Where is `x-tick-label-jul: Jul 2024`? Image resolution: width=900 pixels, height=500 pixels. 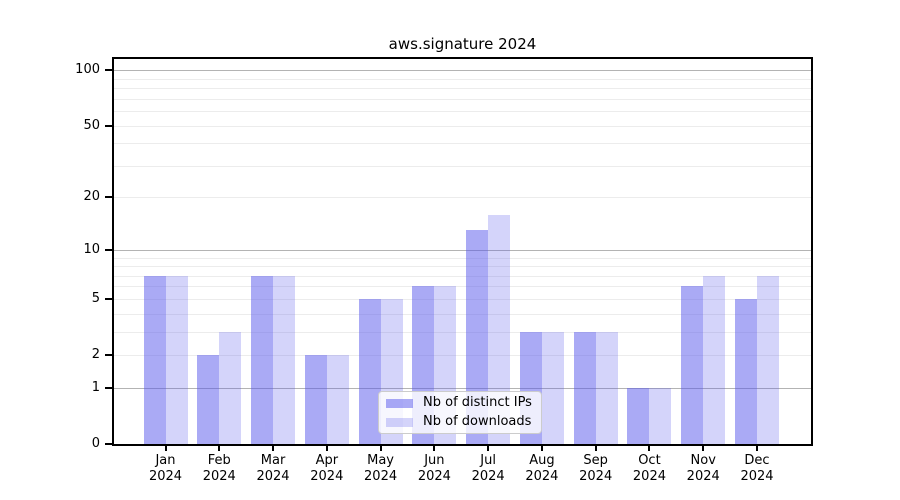 x-tick-label-jul: Jul 2024 is located at coordinates (488, 468).